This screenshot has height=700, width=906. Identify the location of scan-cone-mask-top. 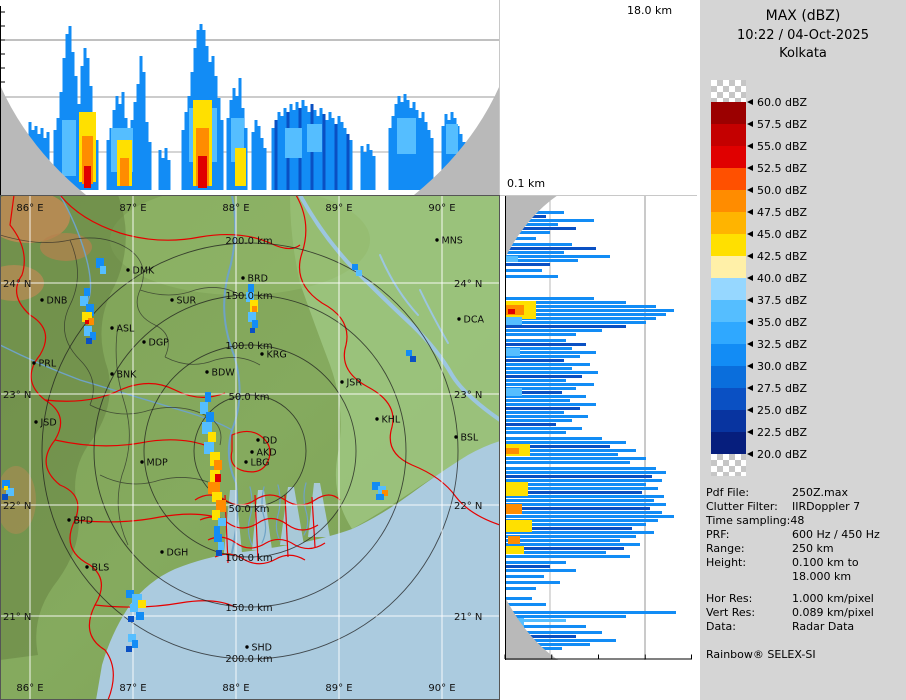
(531, 226).